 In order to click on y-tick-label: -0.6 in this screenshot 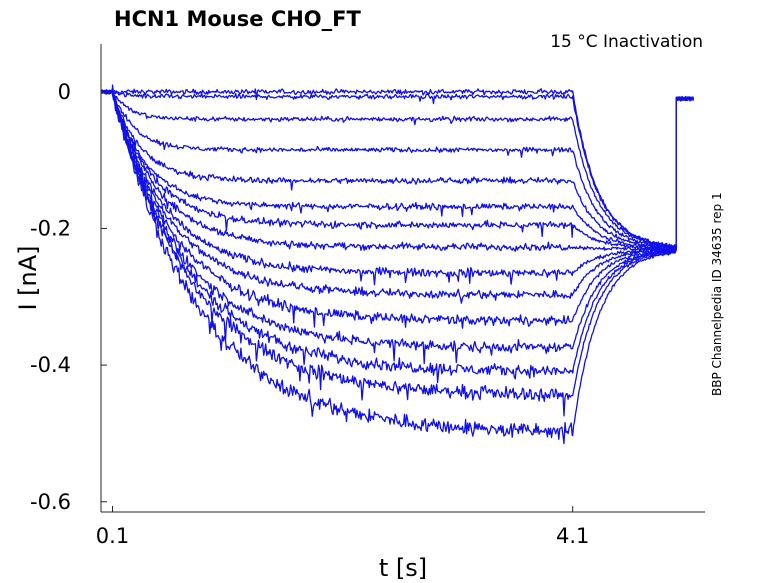, I will do `click(50, 502)`.